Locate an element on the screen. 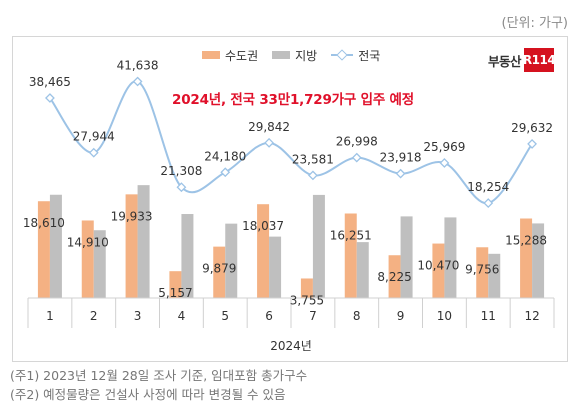 The width and height of the screenshot is (580, 416). label-capital-4: 5,157 is located at coordinates (175, 293).